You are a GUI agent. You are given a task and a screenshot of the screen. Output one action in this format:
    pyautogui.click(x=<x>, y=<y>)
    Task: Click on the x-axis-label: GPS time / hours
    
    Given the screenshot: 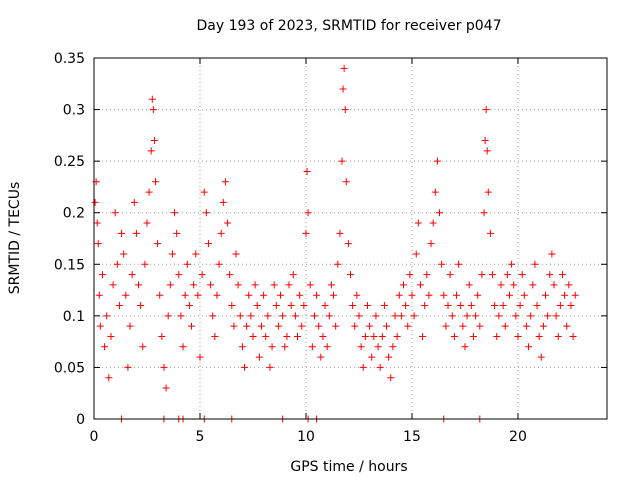 What is the action you would take?
    pyautogui.click(x=348, y=467)
    